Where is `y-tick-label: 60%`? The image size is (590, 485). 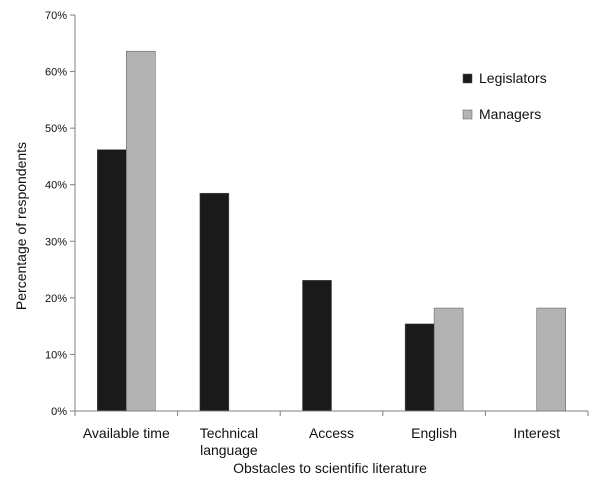
y-tick-label: 60% is located at coordinates (56, 73).